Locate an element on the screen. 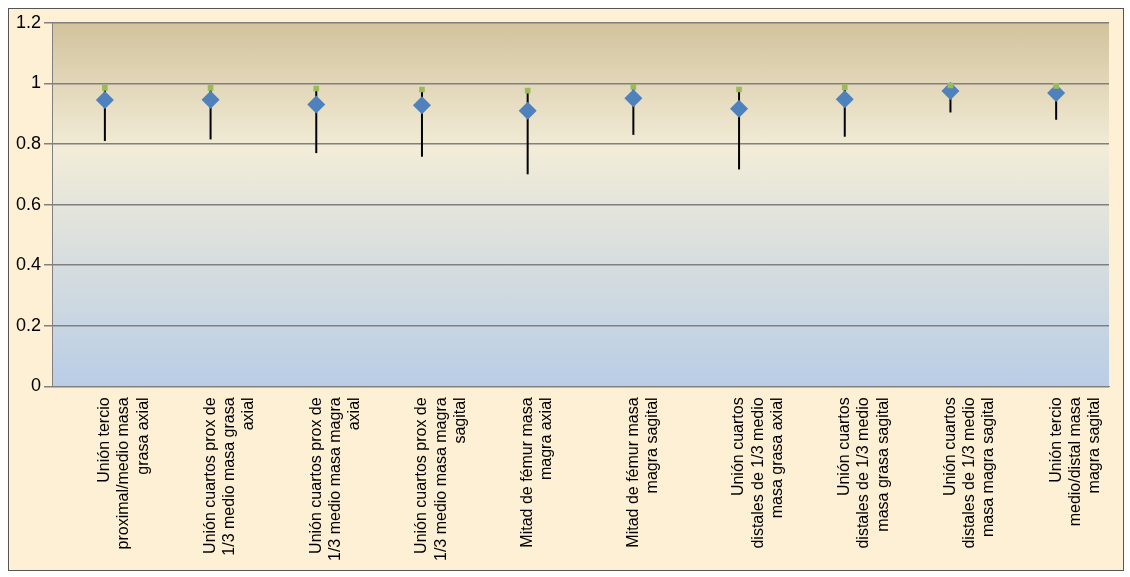 This screenshot has height=577, width=1130. y-tick-label: 0.2 is located at coordinates (28, 324).